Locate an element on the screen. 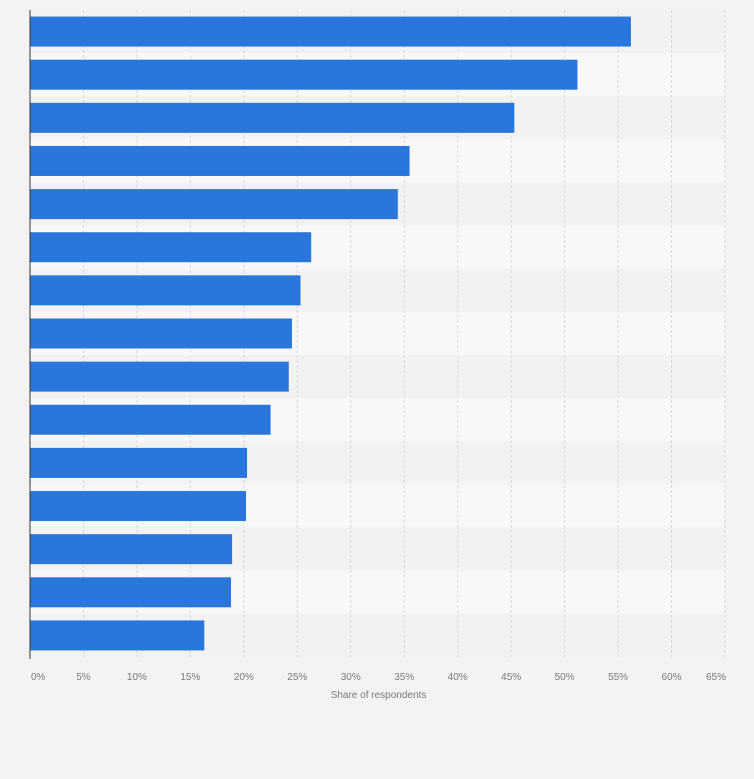 The width and height of the screenshot is (754, 779). x-tick-label: 10% is located at coordinates (137, 677).